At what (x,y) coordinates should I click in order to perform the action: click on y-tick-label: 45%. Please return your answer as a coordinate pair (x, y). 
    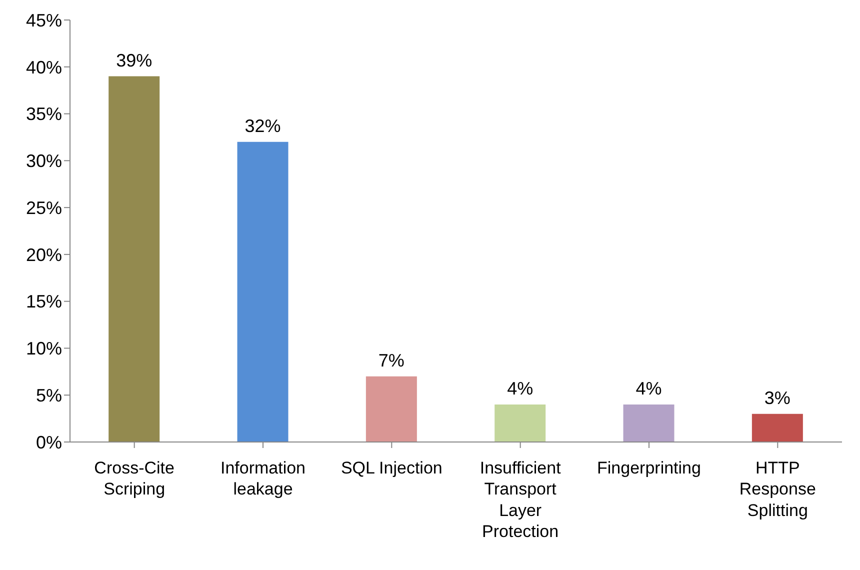
    Looking at the image, I should click on (44, 20).